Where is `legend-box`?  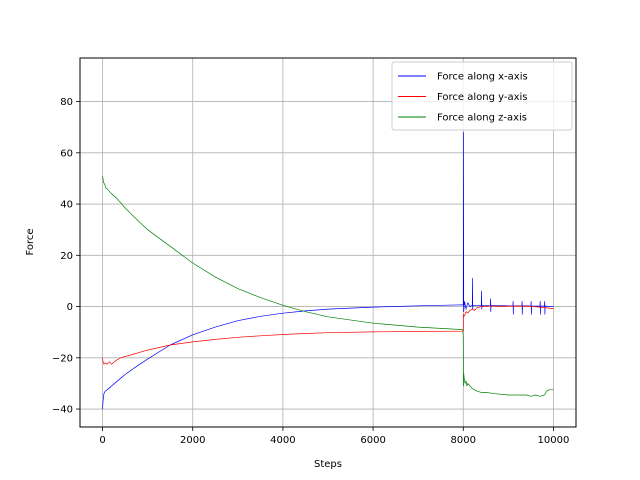
legend-box is located at coordinates (482, 96).